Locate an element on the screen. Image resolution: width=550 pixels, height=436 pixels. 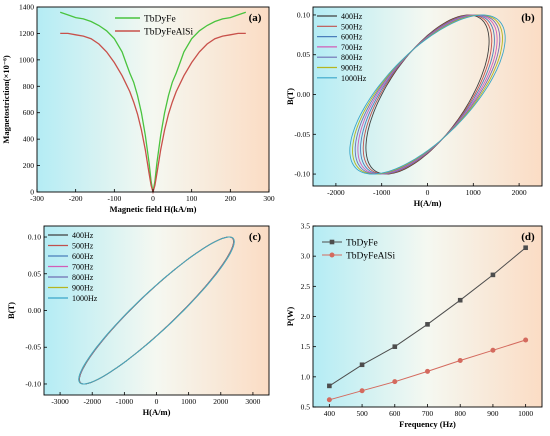
panel-label: (a) is located at coordinates (255, 18).